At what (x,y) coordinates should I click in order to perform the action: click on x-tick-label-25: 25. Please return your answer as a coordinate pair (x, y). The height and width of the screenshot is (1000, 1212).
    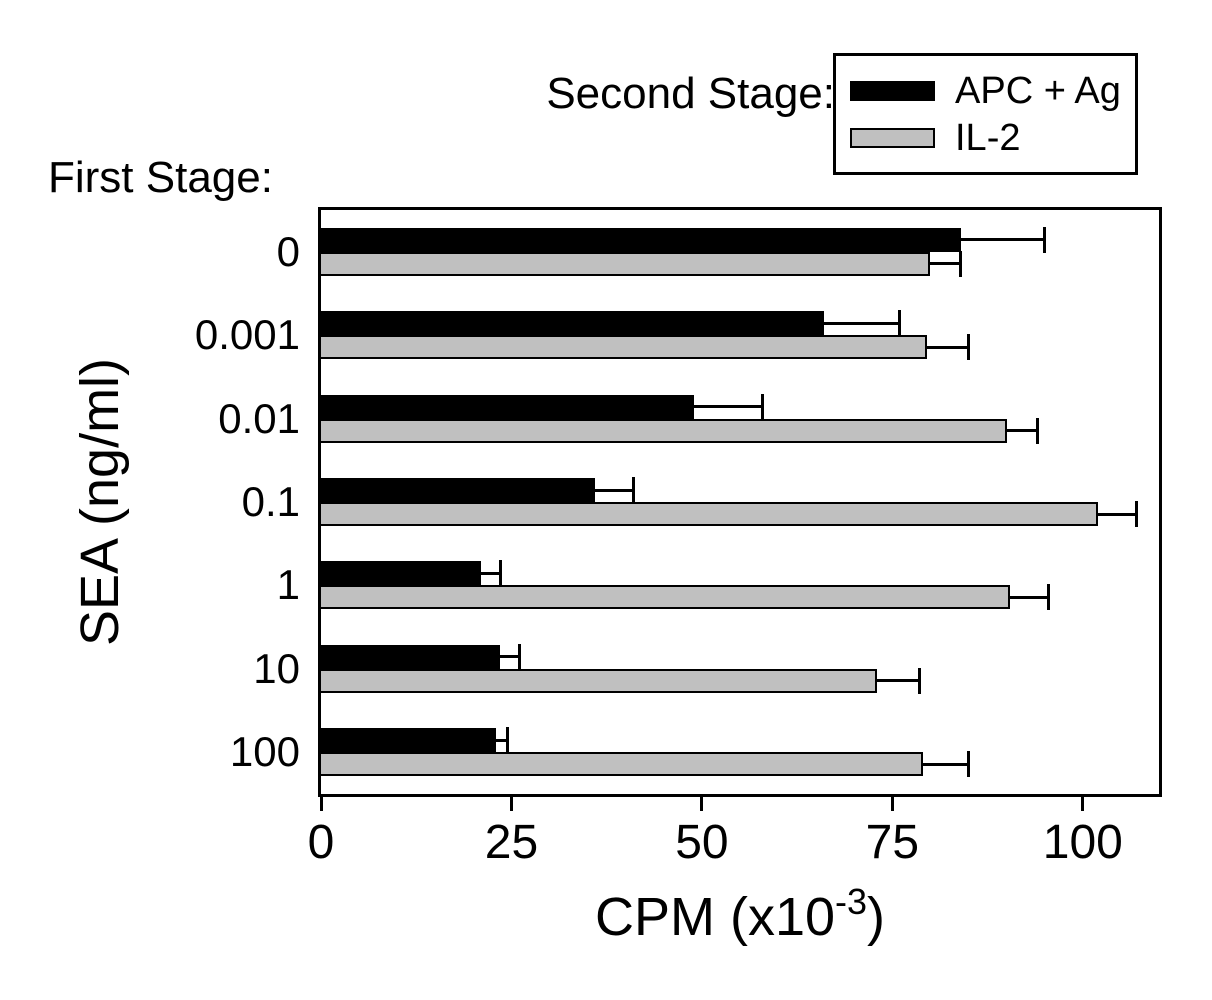
    Looking at the image, I should click on (511, 842).